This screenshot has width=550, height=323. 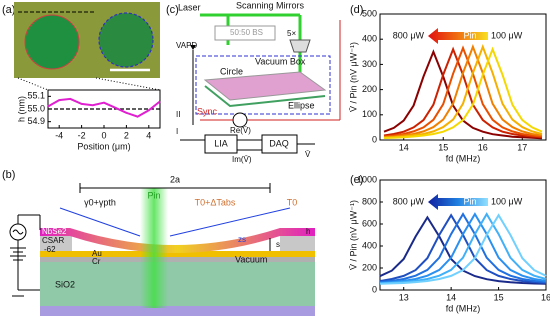 I want to click on label-cr: Cr, so click(x=96, y=261).